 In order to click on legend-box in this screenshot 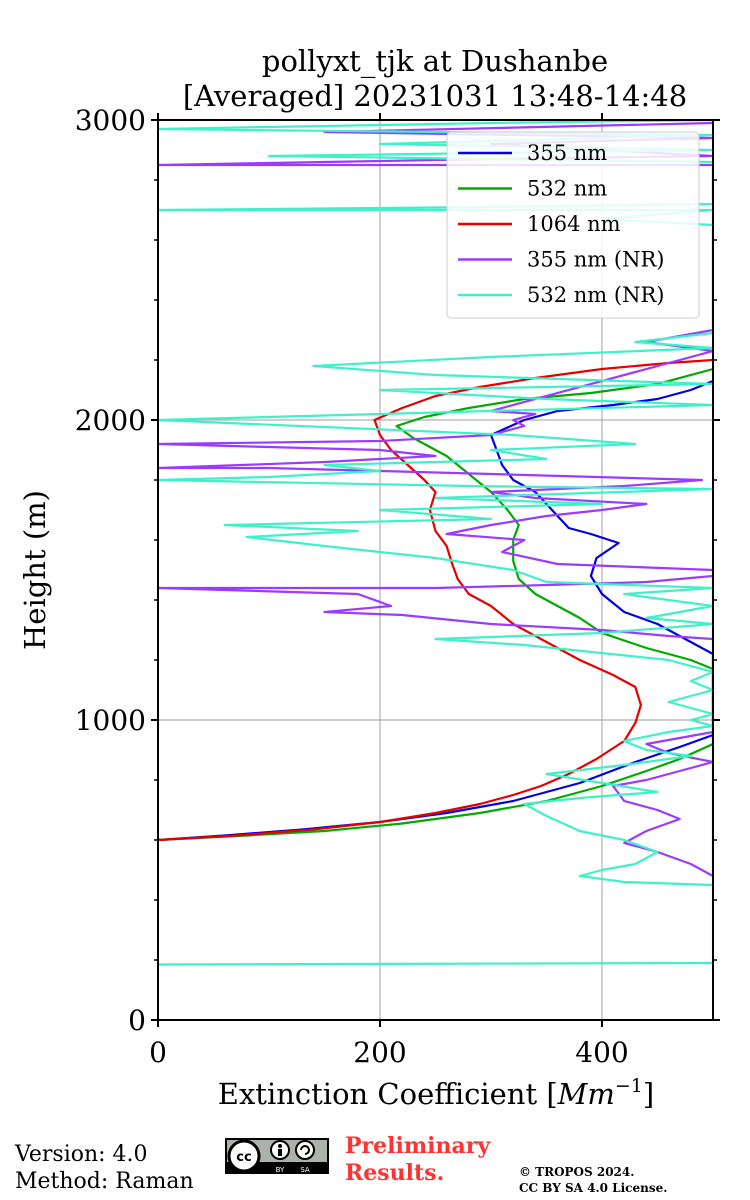, I will do `click(573, 225)`.